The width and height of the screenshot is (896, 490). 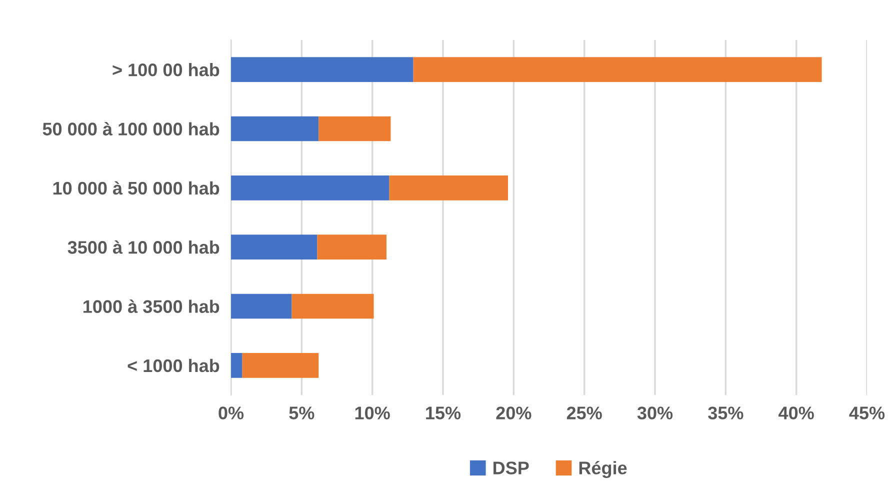 I want to click on x-tick-label: 30%, so click(x=655, y=413).